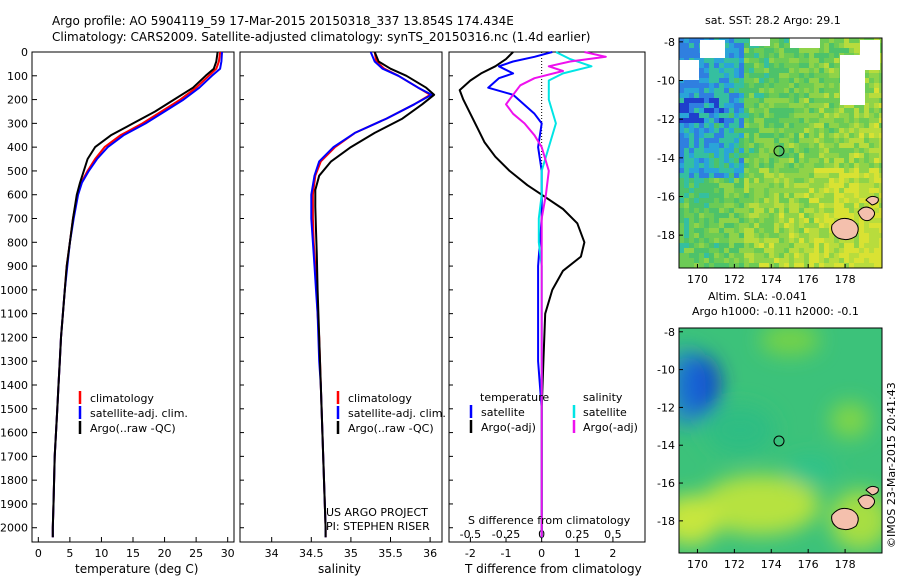 This screenshot has height=580, width=900. I want to click on y-tick-label: 2000, so click(14, 528).